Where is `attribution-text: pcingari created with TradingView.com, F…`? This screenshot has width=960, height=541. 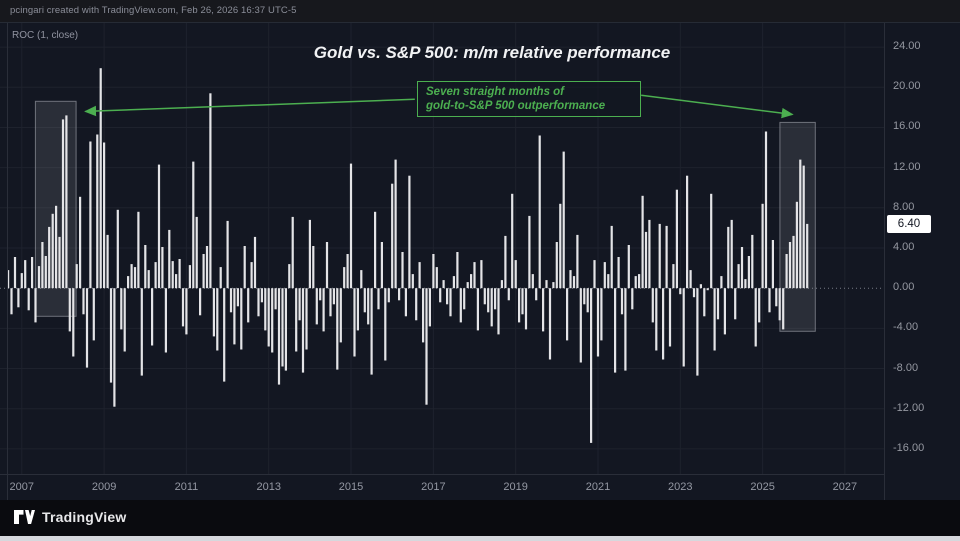 attribution-text: pcingari created with TradingView.com, F… is located at coordinates (153, 10).